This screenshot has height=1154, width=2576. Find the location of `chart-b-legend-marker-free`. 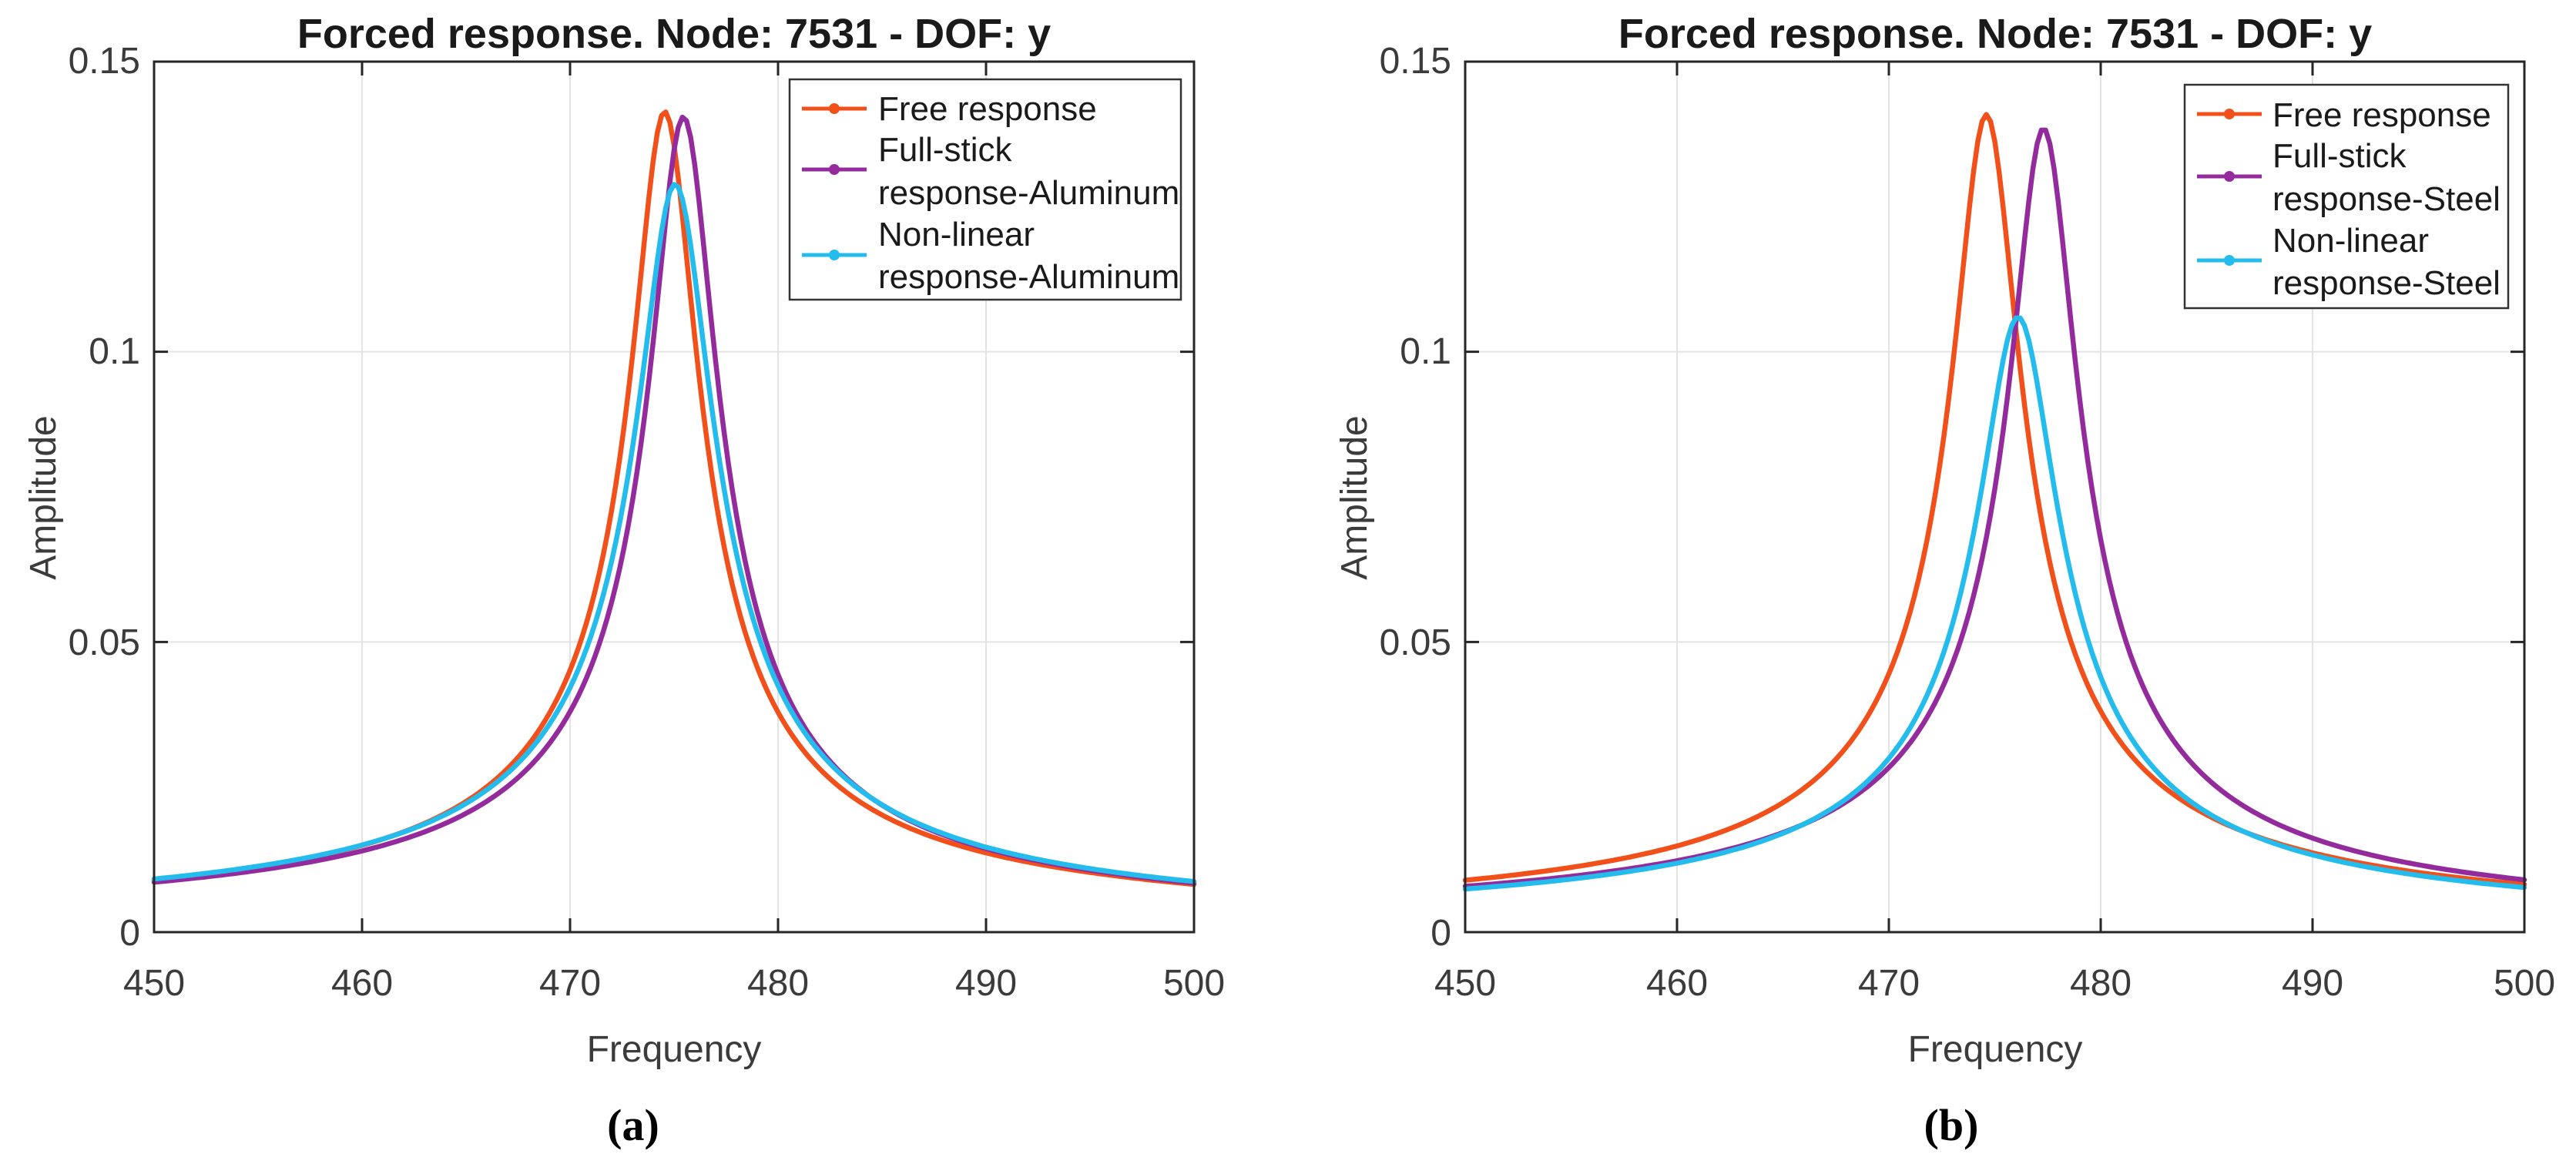

chart-b-legend-marker-free is located at coordinates (2229, 114).